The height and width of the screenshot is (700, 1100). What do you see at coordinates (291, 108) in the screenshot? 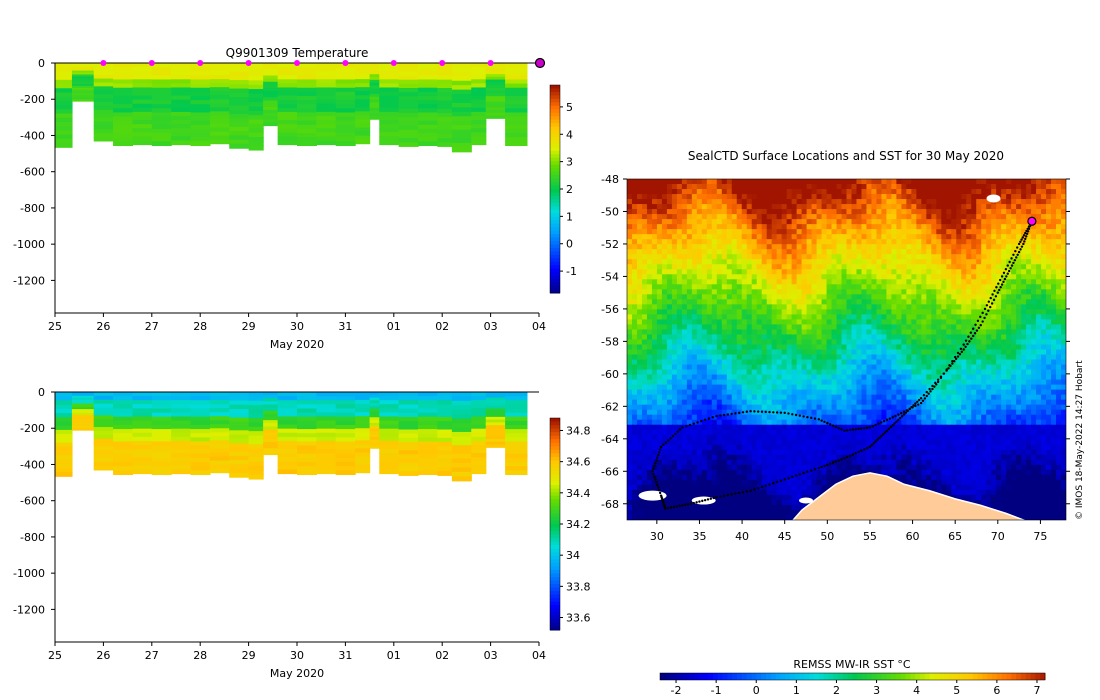
I see `temperature-section-plot` at bounding box center [291, 108].